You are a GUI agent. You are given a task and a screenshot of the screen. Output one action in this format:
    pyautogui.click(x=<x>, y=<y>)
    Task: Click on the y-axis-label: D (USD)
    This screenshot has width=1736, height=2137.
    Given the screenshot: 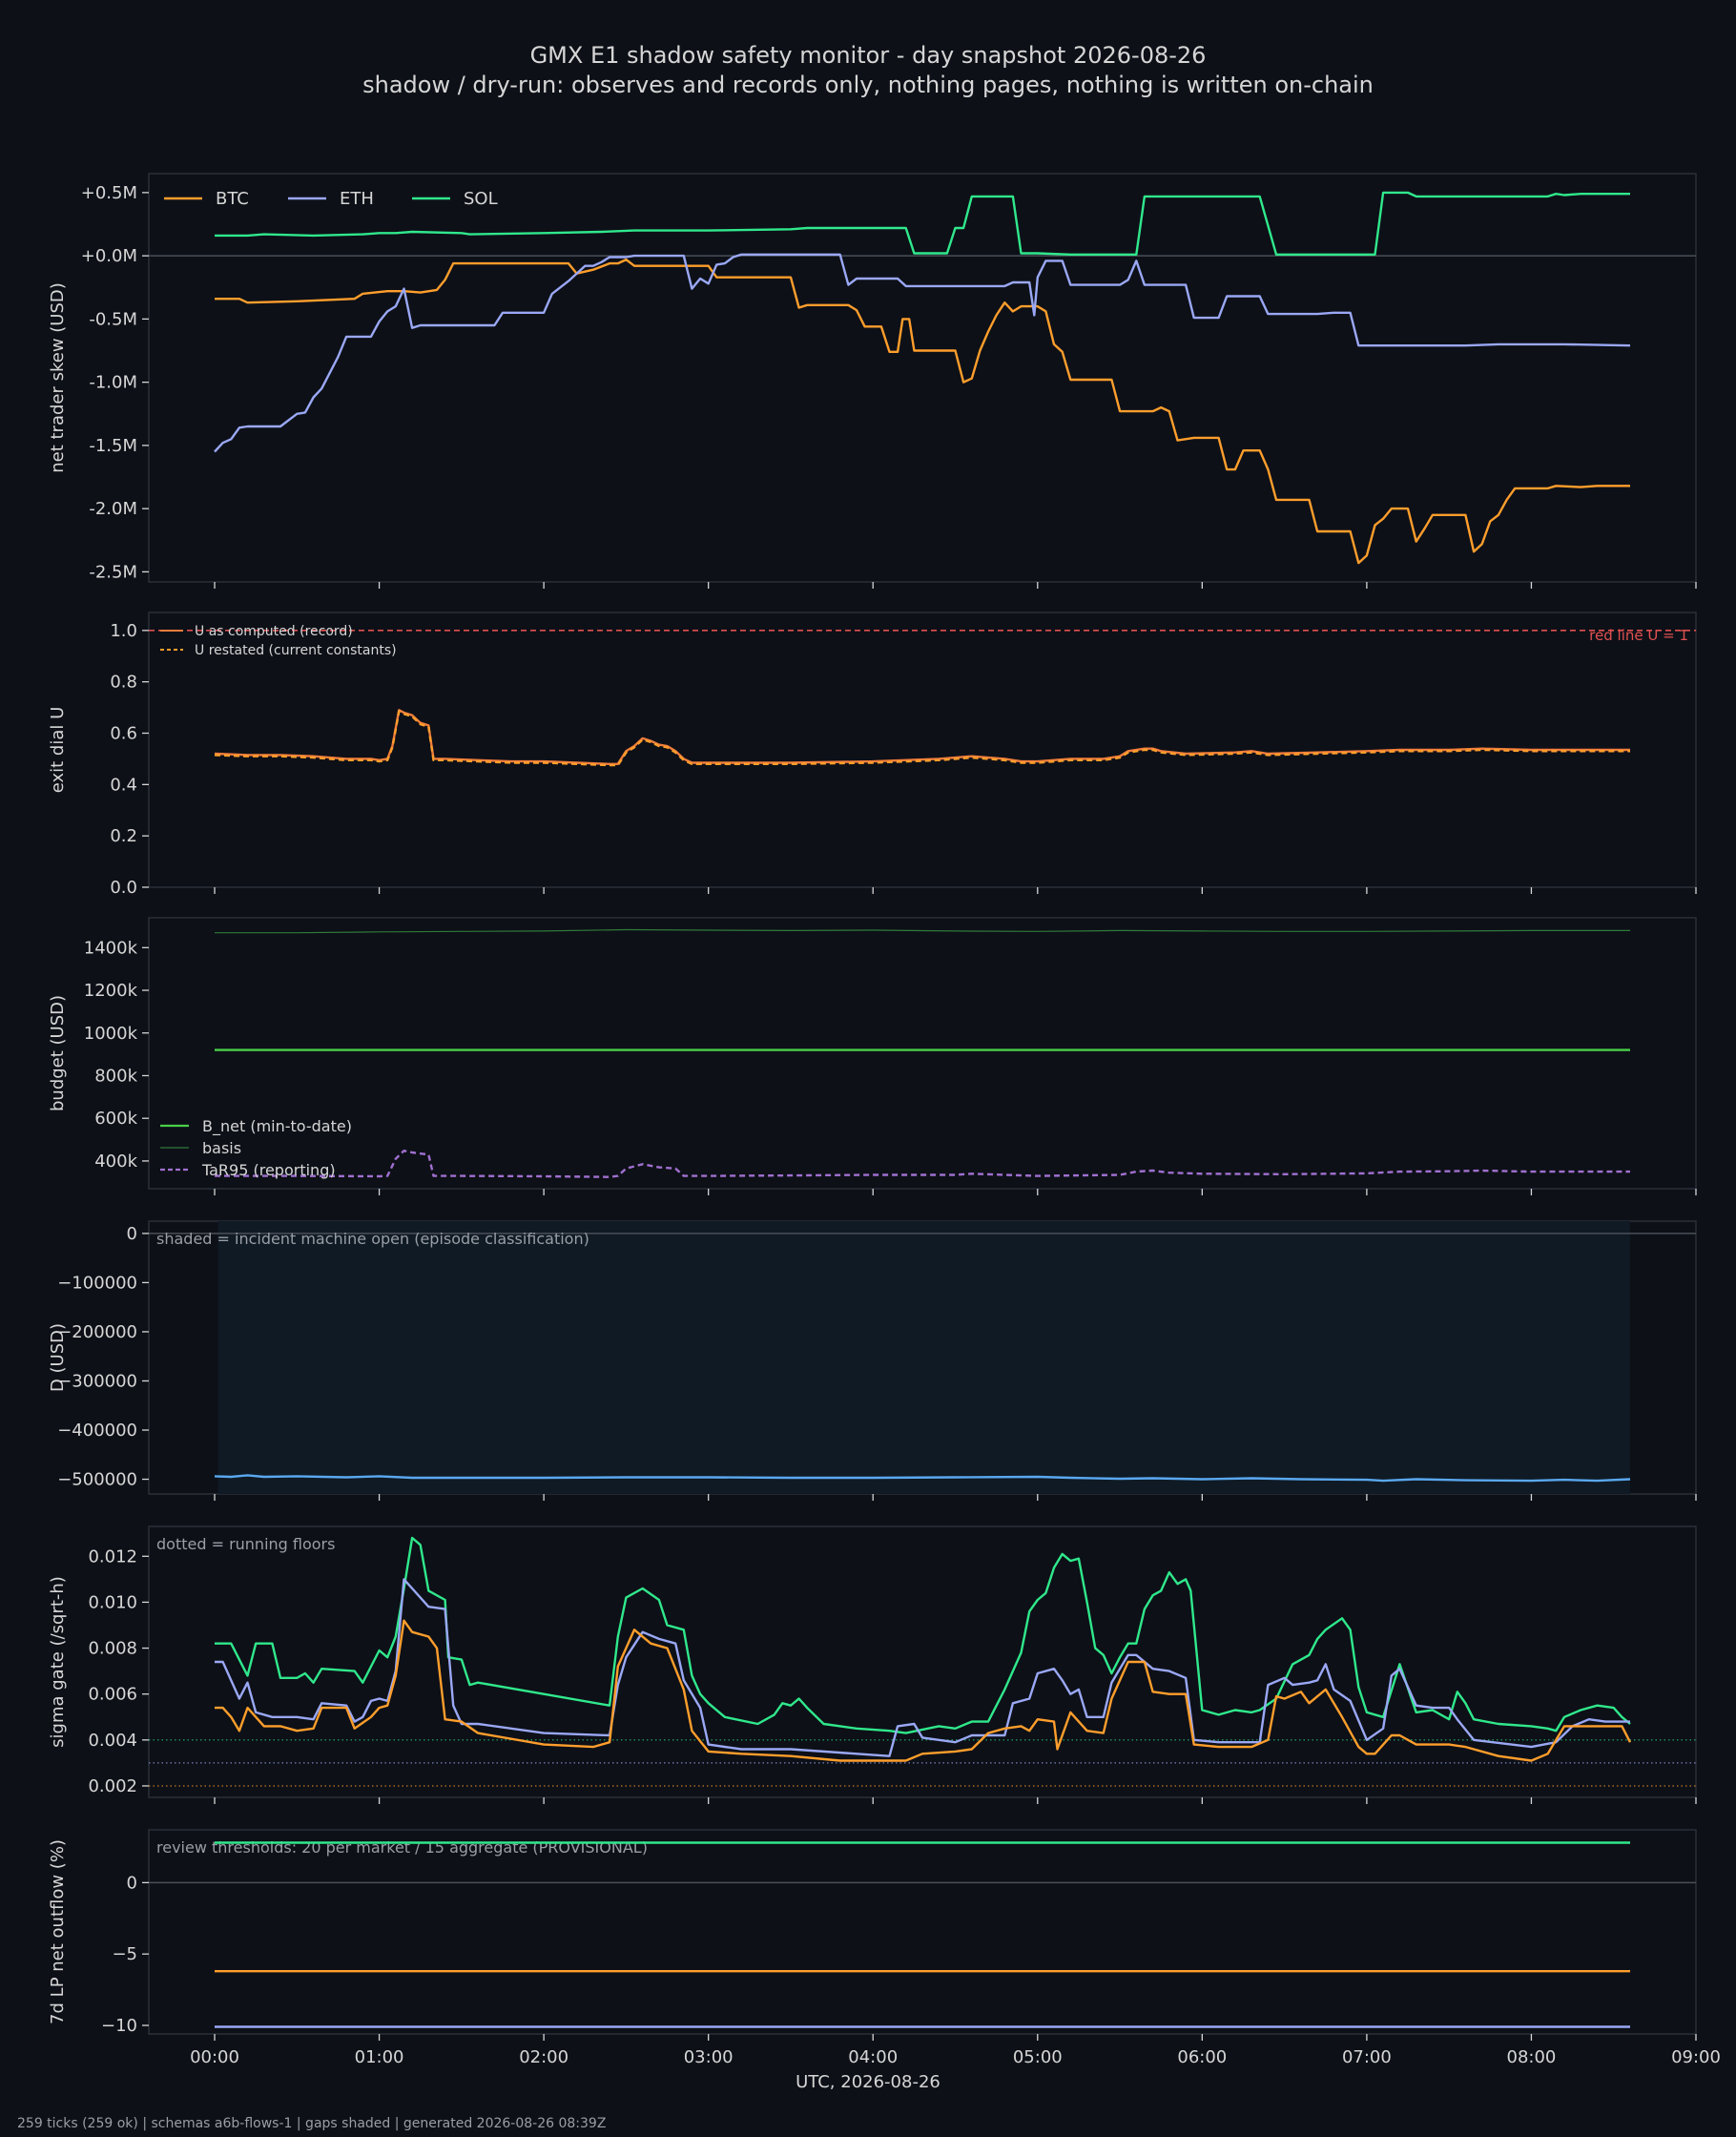 What is the action you would take?
    pyautogui.click(x=58, y=1357)
    